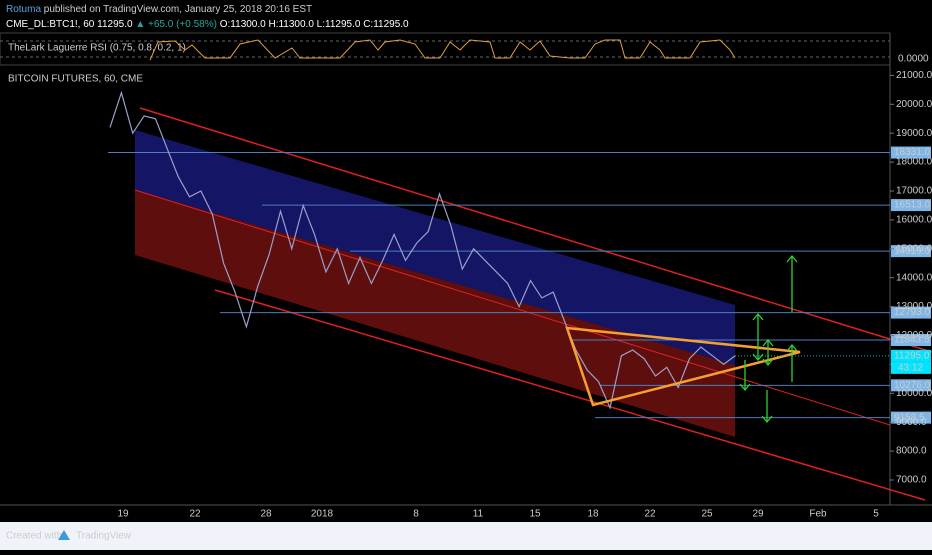  I want to click on x-tick-label: 5, so click(876, 514).